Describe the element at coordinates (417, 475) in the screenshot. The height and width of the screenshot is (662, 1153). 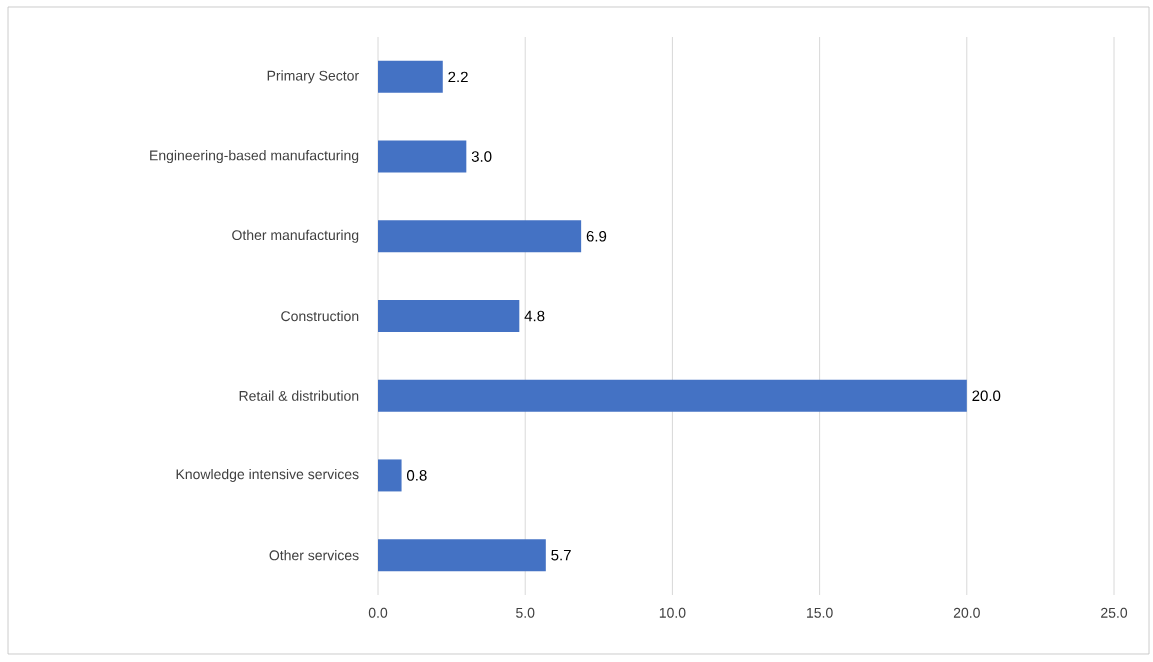
I see `data-label: 0.8` at that location.